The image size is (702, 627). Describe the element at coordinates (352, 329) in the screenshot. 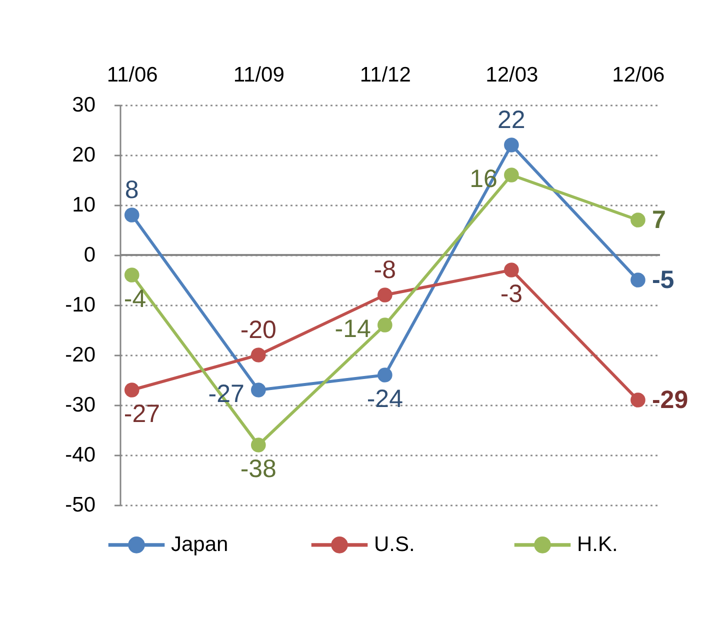

I see `data-label: -14` at that location.